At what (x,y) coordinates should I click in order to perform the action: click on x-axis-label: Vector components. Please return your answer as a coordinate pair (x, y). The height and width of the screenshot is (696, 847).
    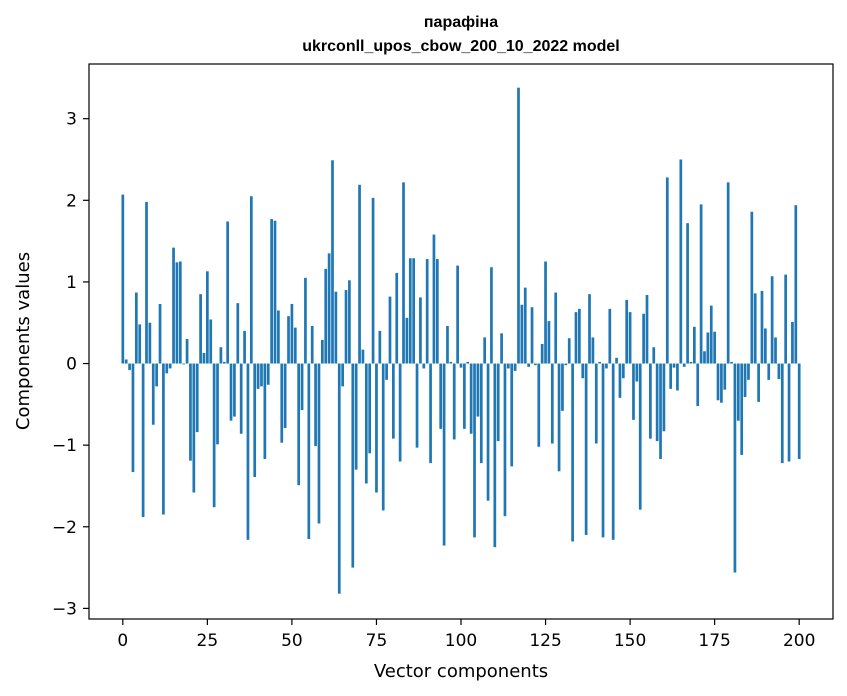
    Looking at the image, I should click on (461, 671).